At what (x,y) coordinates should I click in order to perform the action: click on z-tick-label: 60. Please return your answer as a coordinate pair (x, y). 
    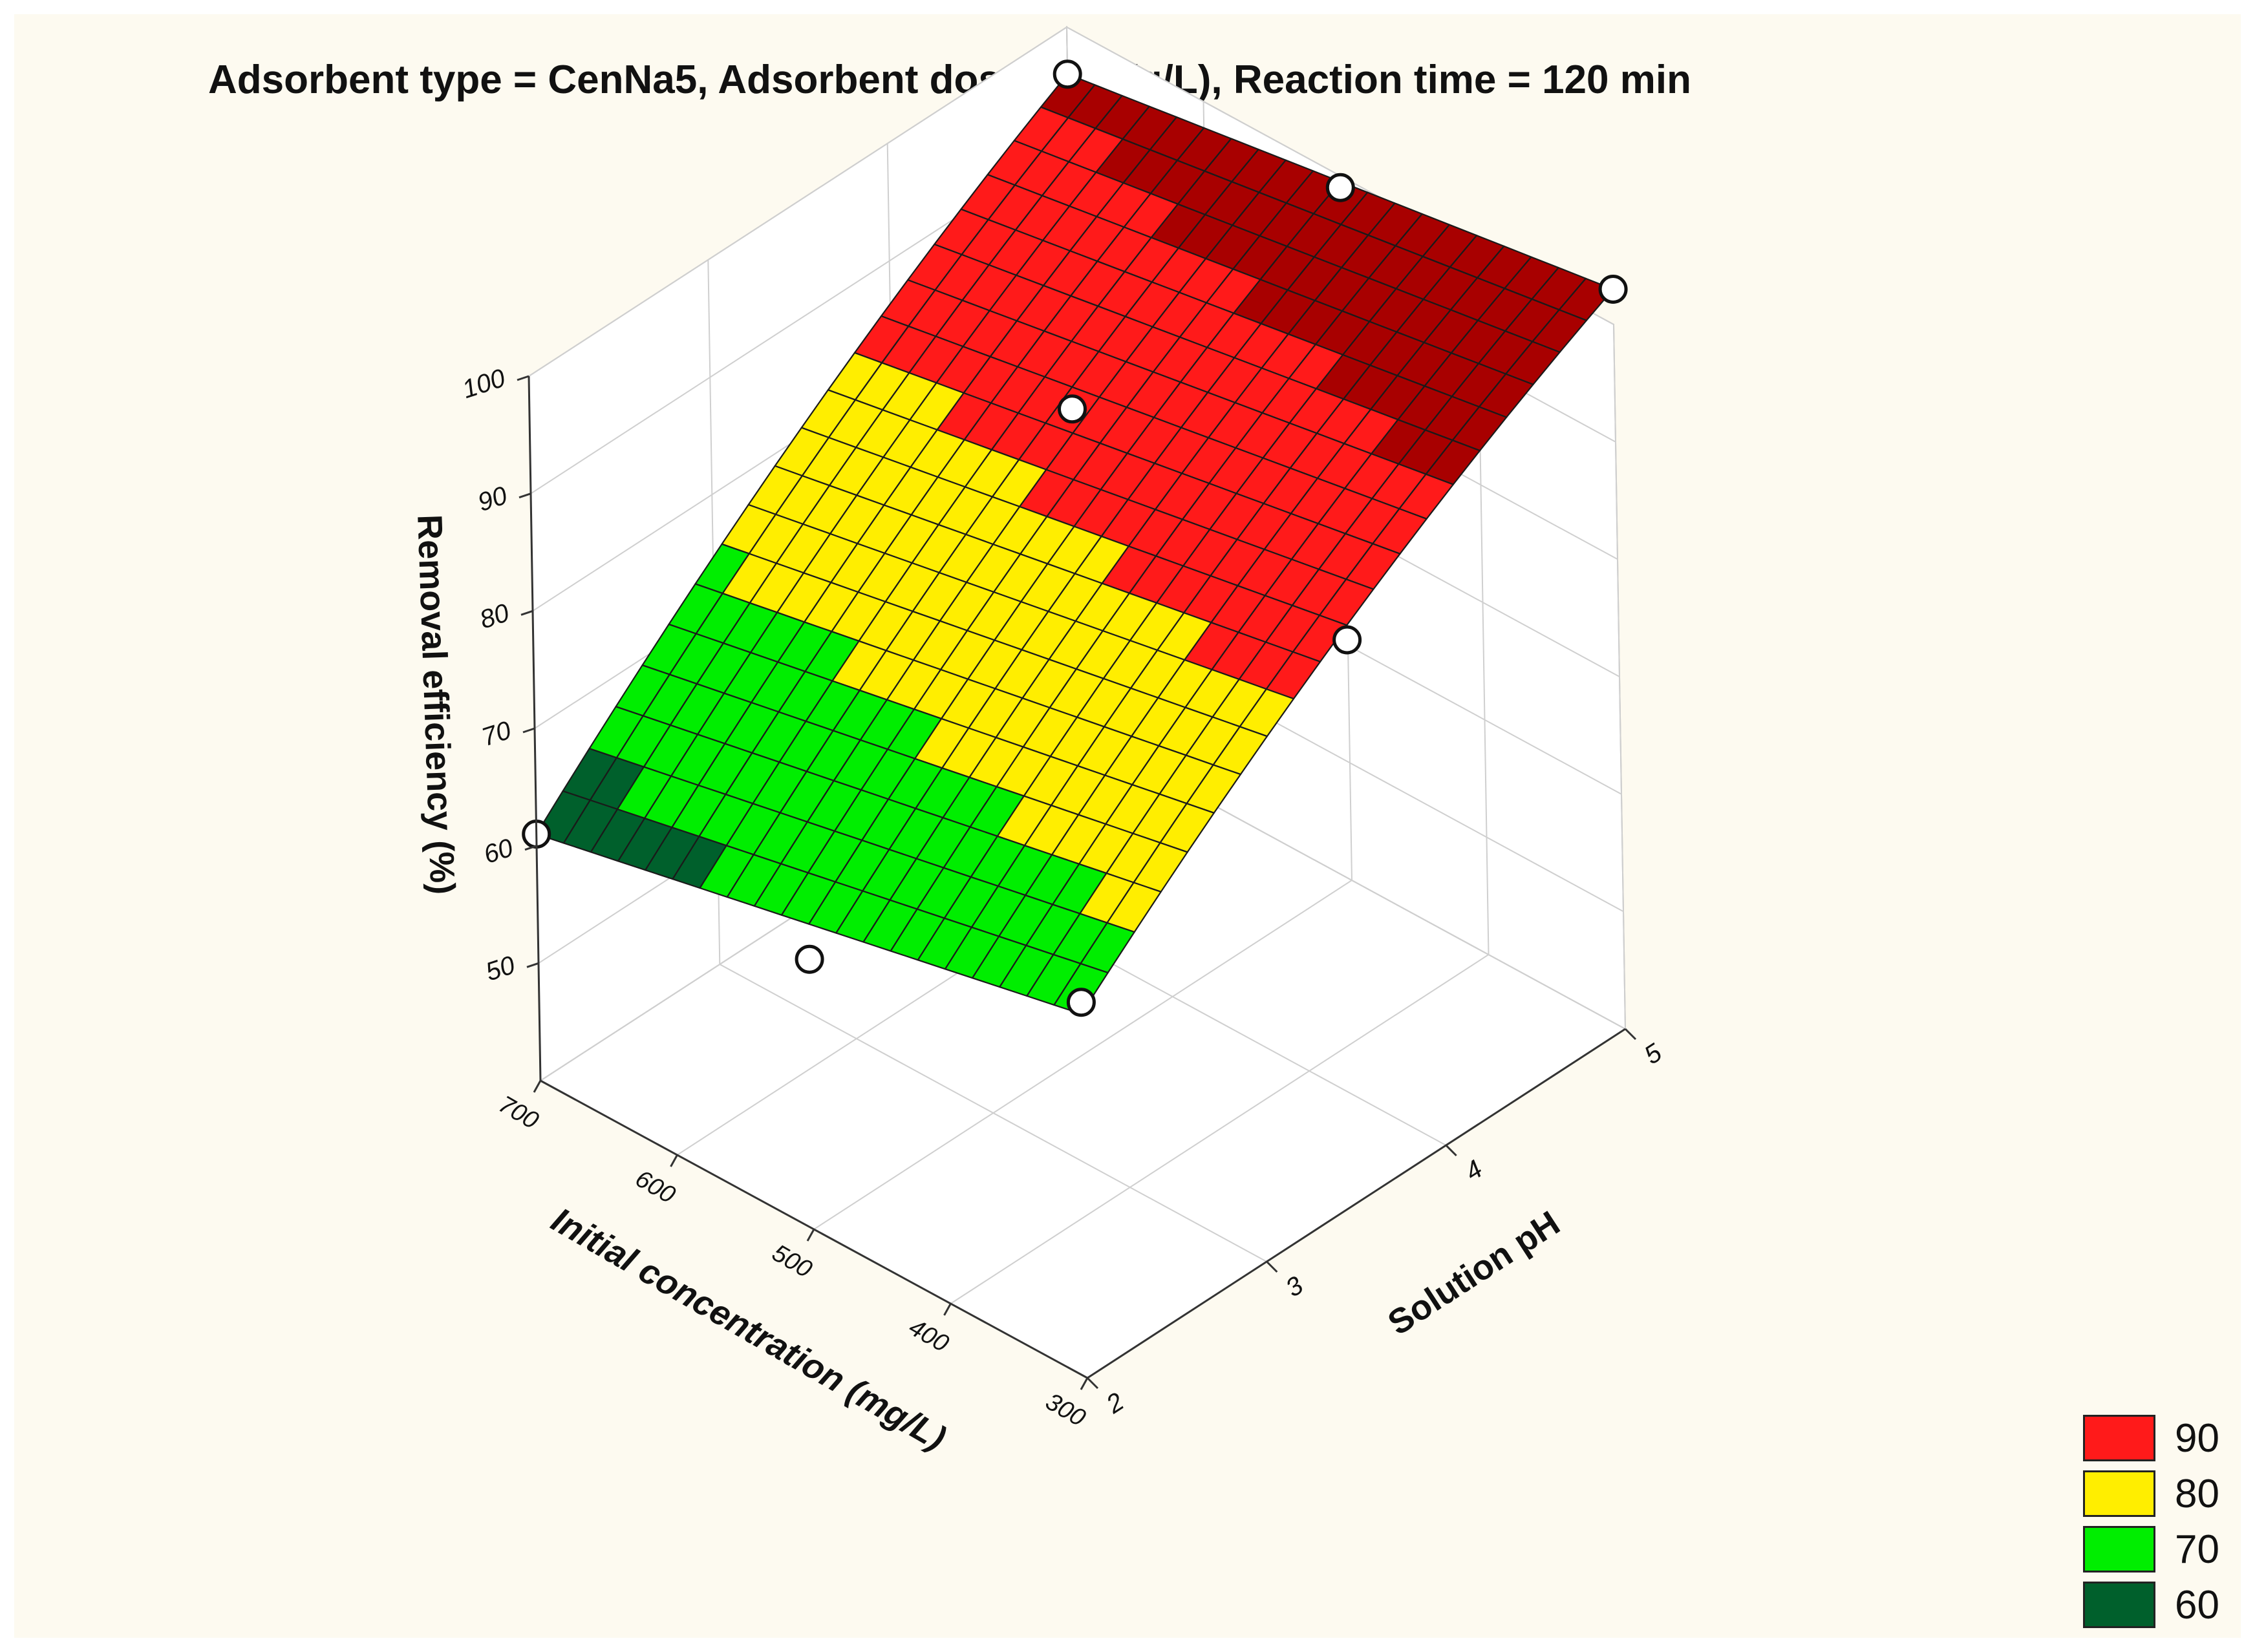
    Looking at the image, I should click on (498, 851).